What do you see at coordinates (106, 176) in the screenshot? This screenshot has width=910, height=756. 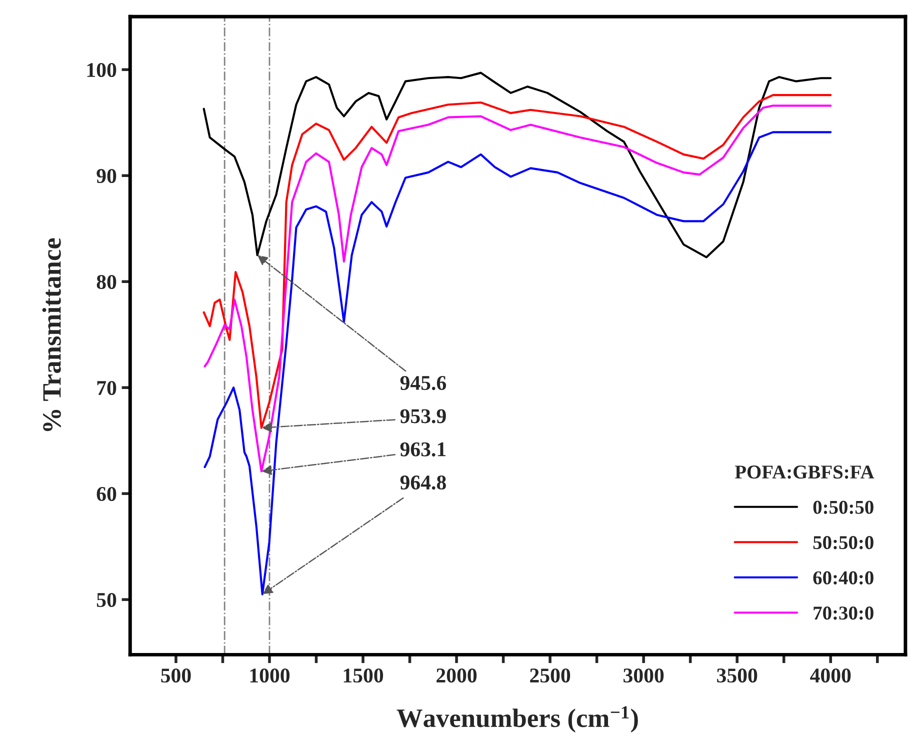 I see `y-tick-label: 90` at bounding box center [106, 176].